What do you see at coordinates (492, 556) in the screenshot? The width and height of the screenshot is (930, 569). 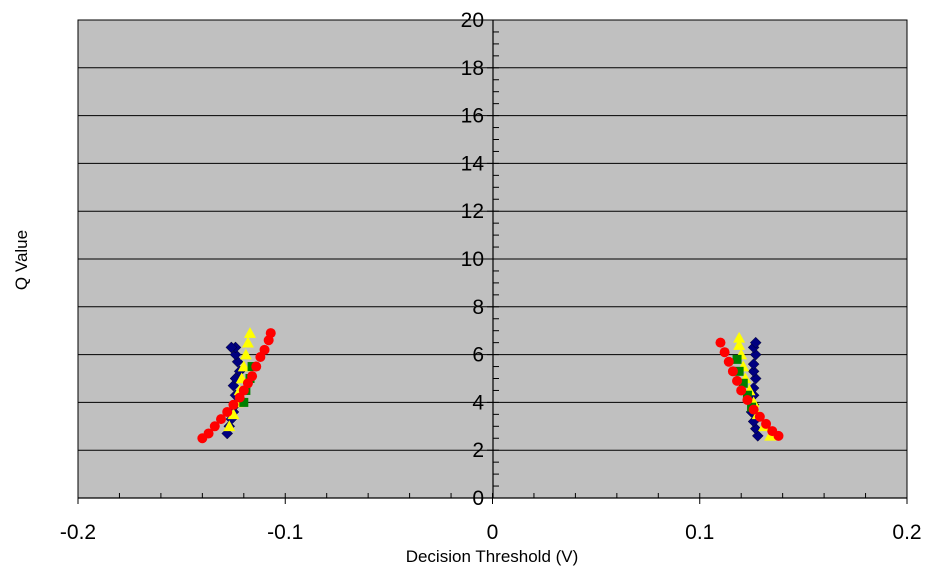 I see `x-axis-title: Decision Threshold (V)` at bounding box center [492, 556].